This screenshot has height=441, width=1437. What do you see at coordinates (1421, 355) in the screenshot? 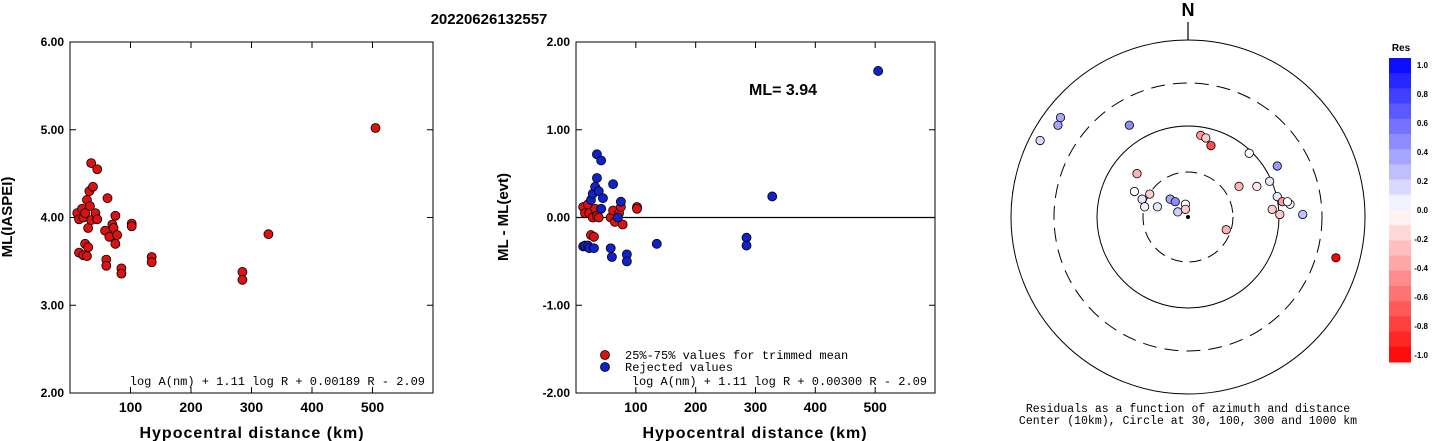
I see `colorbar-tick-label: -1.0` at bounding box center [1421, 355].